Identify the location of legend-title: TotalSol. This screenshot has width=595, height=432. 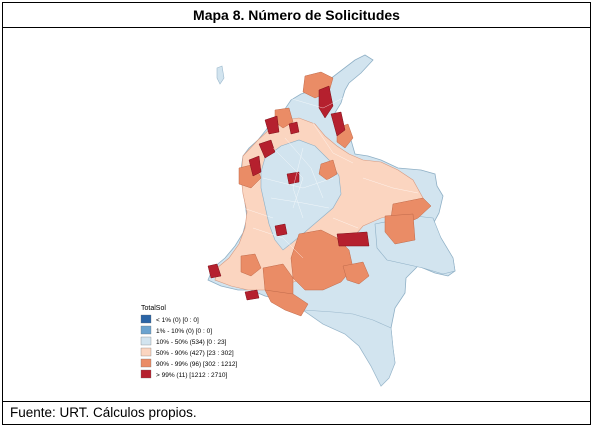
(153, 308).